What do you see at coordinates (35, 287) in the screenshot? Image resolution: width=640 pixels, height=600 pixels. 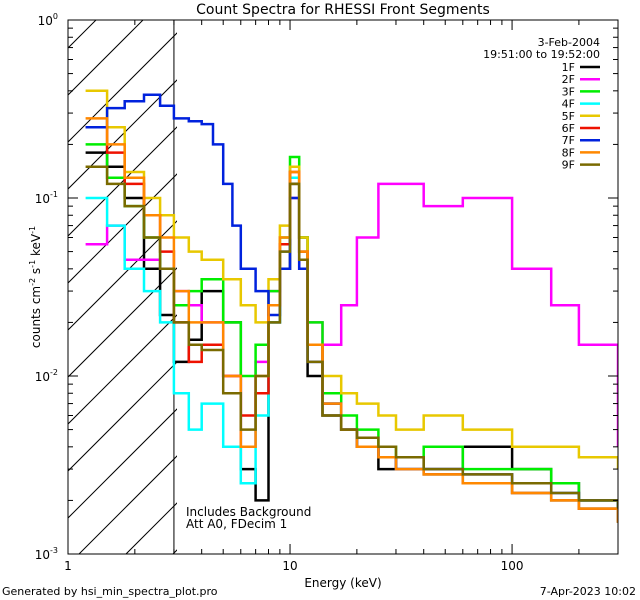 I see `y-axis-label: counts cm-2 s-1 keV-1` at bounding box center [35, 287].